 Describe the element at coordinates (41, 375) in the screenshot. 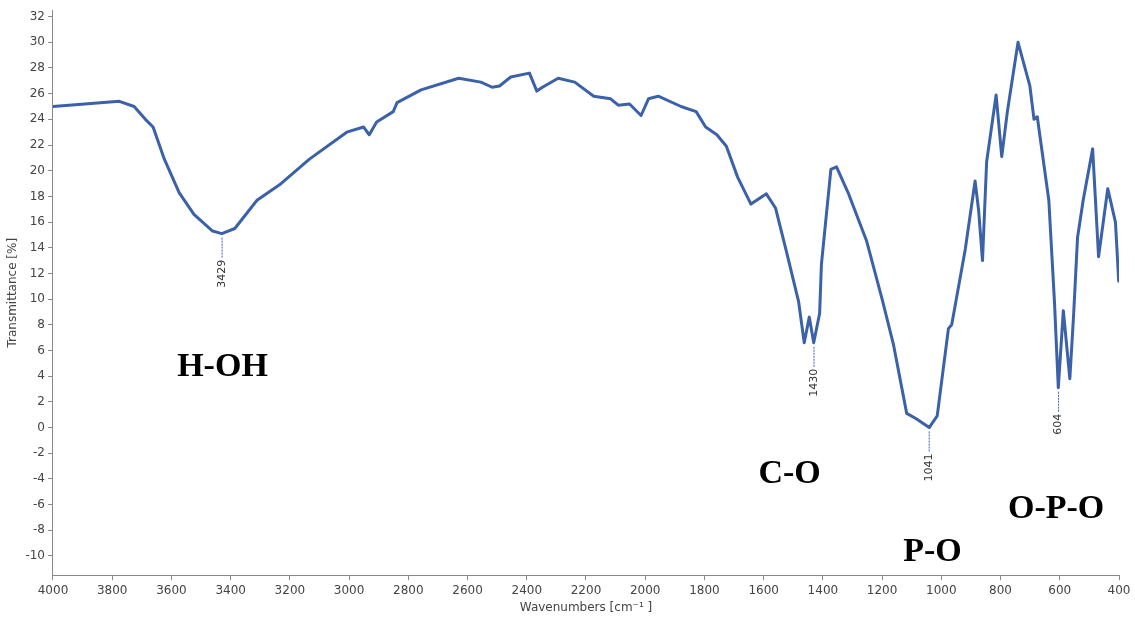

I see `y-tick-label: 4` at that location.